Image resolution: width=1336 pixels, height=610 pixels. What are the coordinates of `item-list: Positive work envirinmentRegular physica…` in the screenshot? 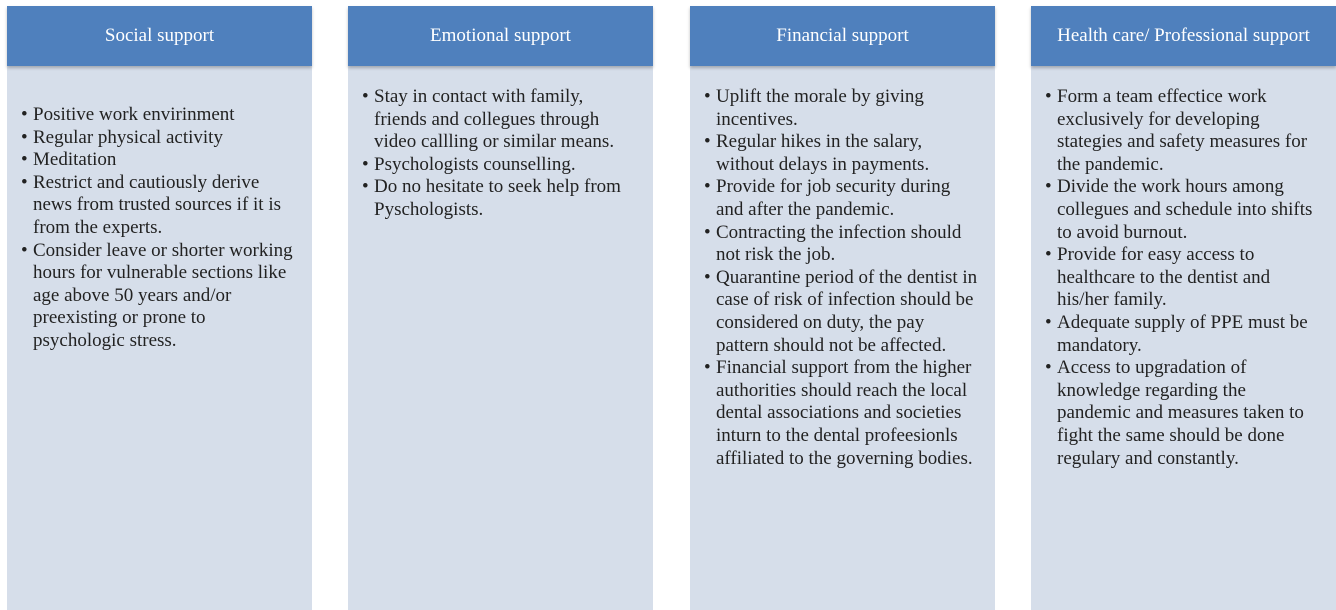 It's located at (159, 209).